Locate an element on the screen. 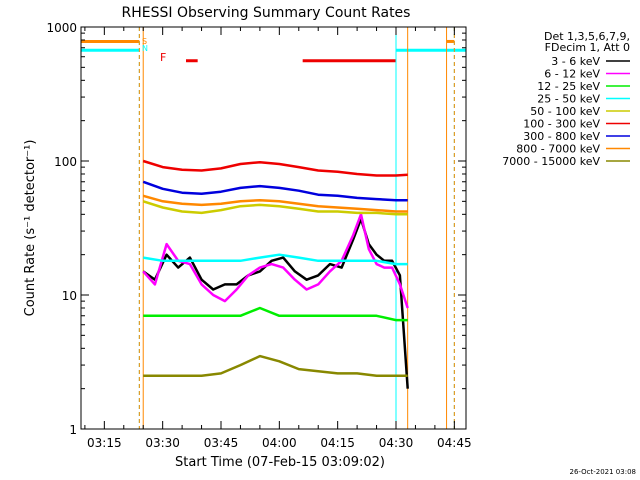 Image resolution: width=640 pixels, height=480 pixels. marker-label-f: F is located at coordinates (163, 57).